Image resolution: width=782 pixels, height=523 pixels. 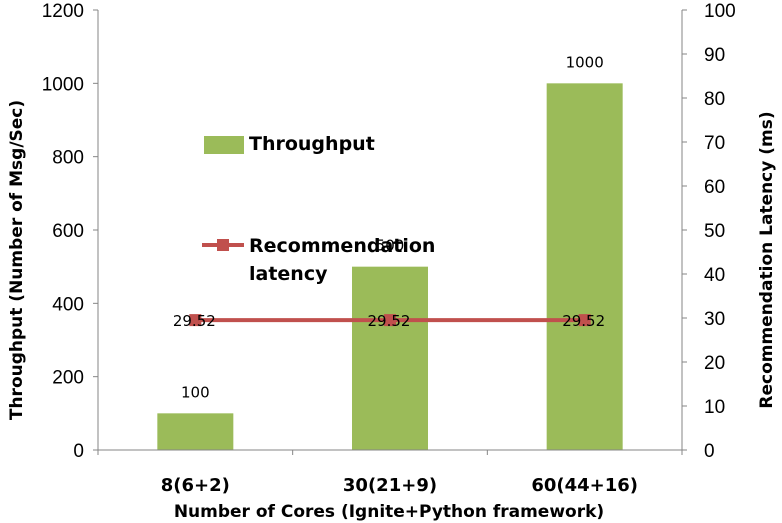 I want to click on legend: Throughput Recommendation latency, so click(x=318, y=209).